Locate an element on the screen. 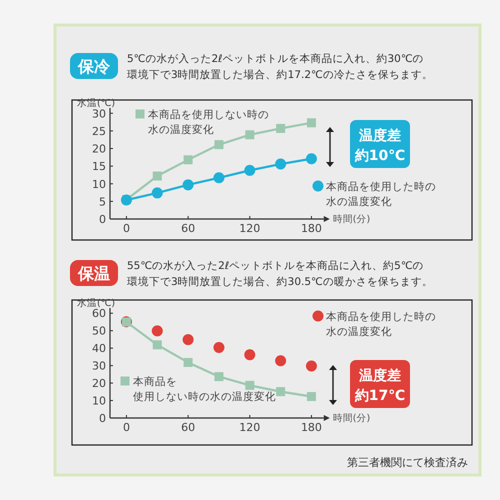 The width and height of the screenshot is (500, 500). chart-subtitle: 5℃の水が入った2ℓペットボトルを本商品に入れ、約30℃の環境下で3時間放置した場合、約17.2℃の冷たさを保ちます。 is located at coordinates (280, 66).